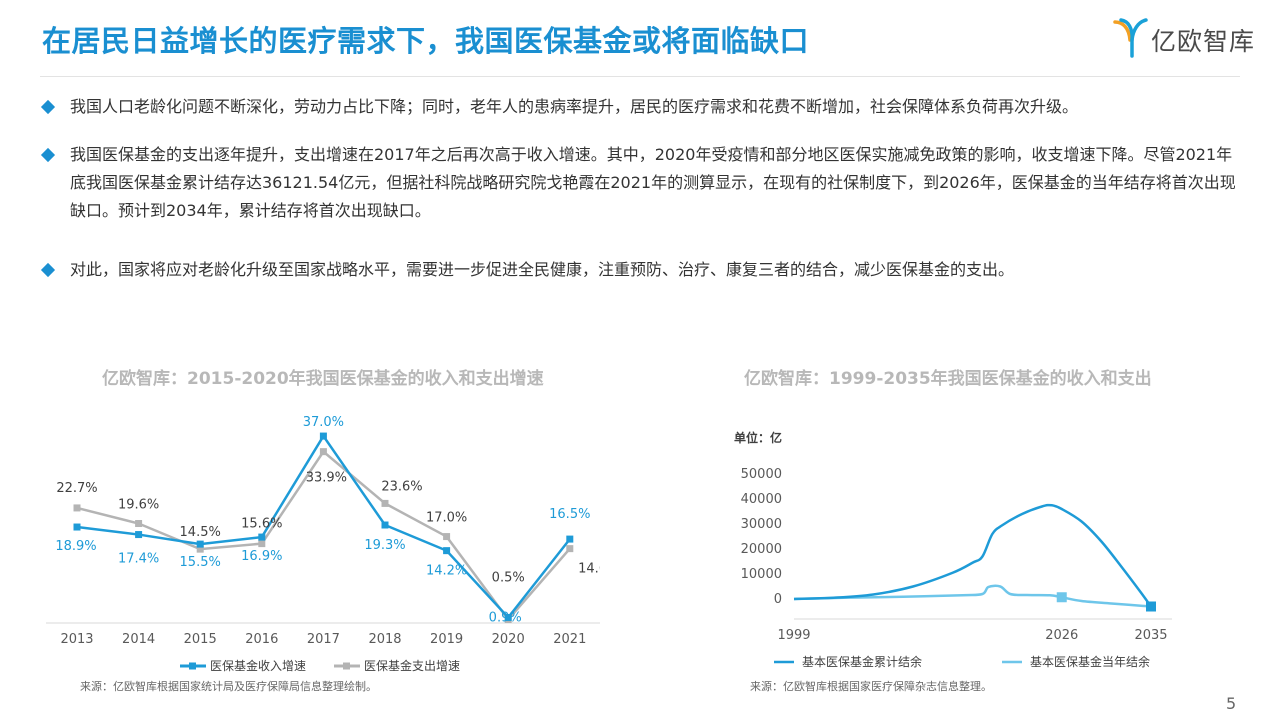 The image size is (1280, 720). Describe the element at coordinates (569, 514) in the screenshot. I see `data-label: 16.5%` at that location.